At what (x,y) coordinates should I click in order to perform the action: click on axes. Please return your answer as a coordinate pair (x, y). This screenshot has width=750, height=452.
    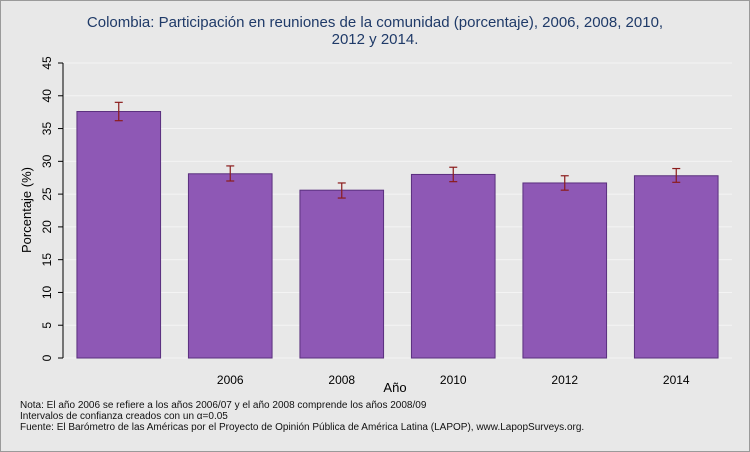
    Looking at the image, I should click on (61, 210).